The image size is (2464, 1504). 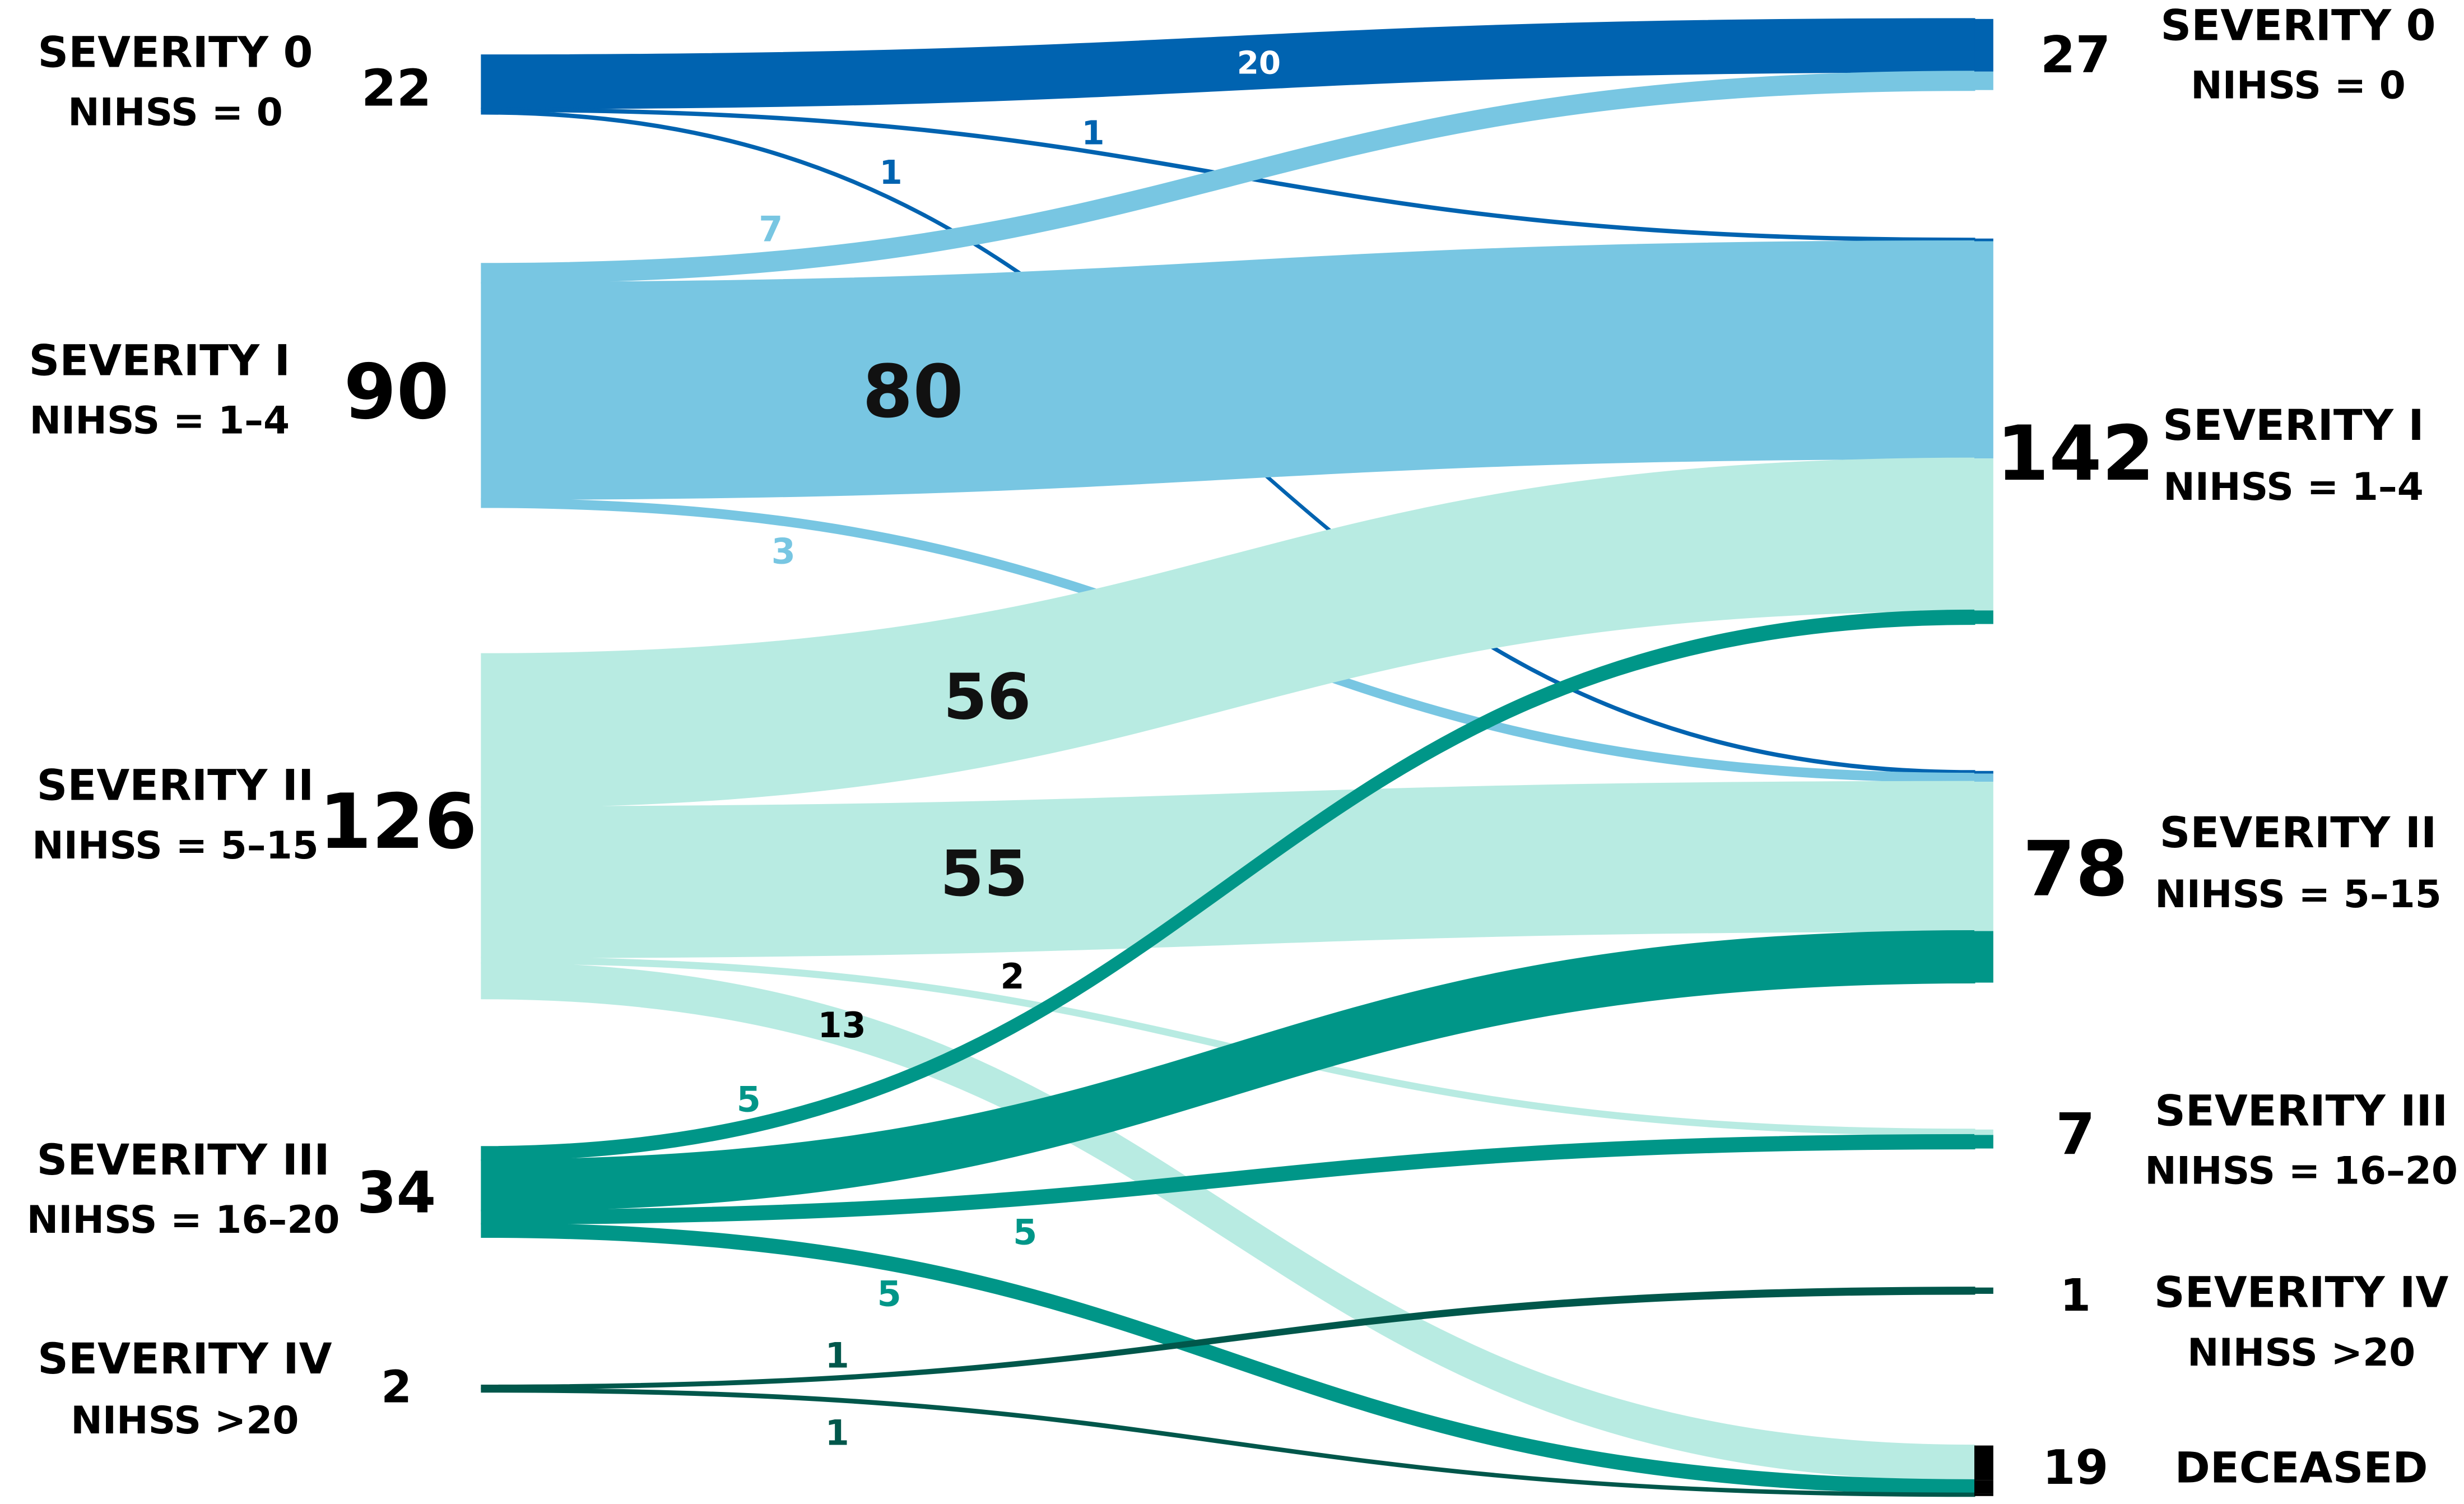 I want to click on right-node-total: 78, so click(x=2075, y=869).